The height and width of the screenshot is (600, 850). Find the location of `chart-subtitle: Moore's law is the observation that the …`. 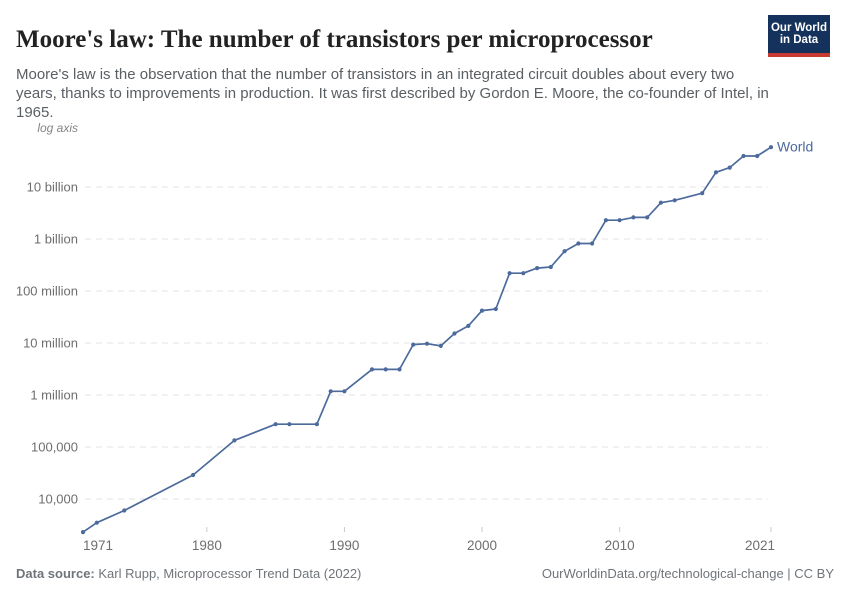

chart-subtitle: Moore's law is the observation that the … is located at coordinates (392, 93).